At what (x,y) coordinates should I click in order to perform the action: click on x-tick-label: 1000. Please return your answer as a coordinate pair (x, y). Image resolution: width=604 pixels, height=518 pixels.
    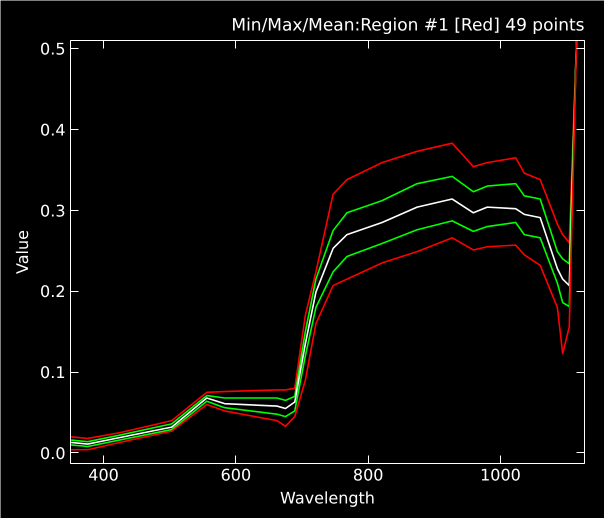
    Looking at the image, I should click on (500, 475).